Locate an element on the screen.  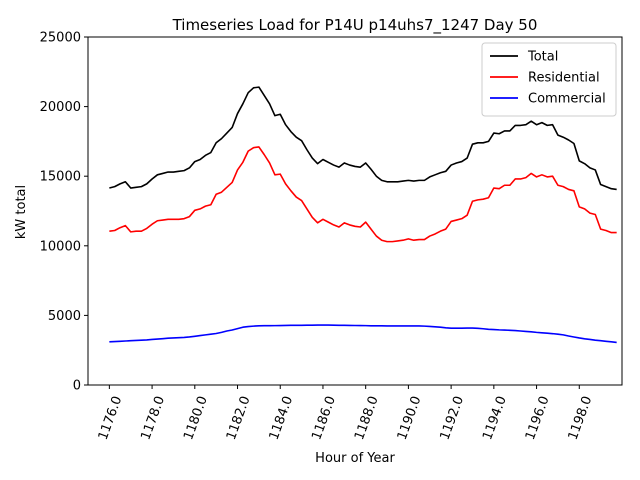
y-tick-label: 25000 is located at coordinates (60, 38).